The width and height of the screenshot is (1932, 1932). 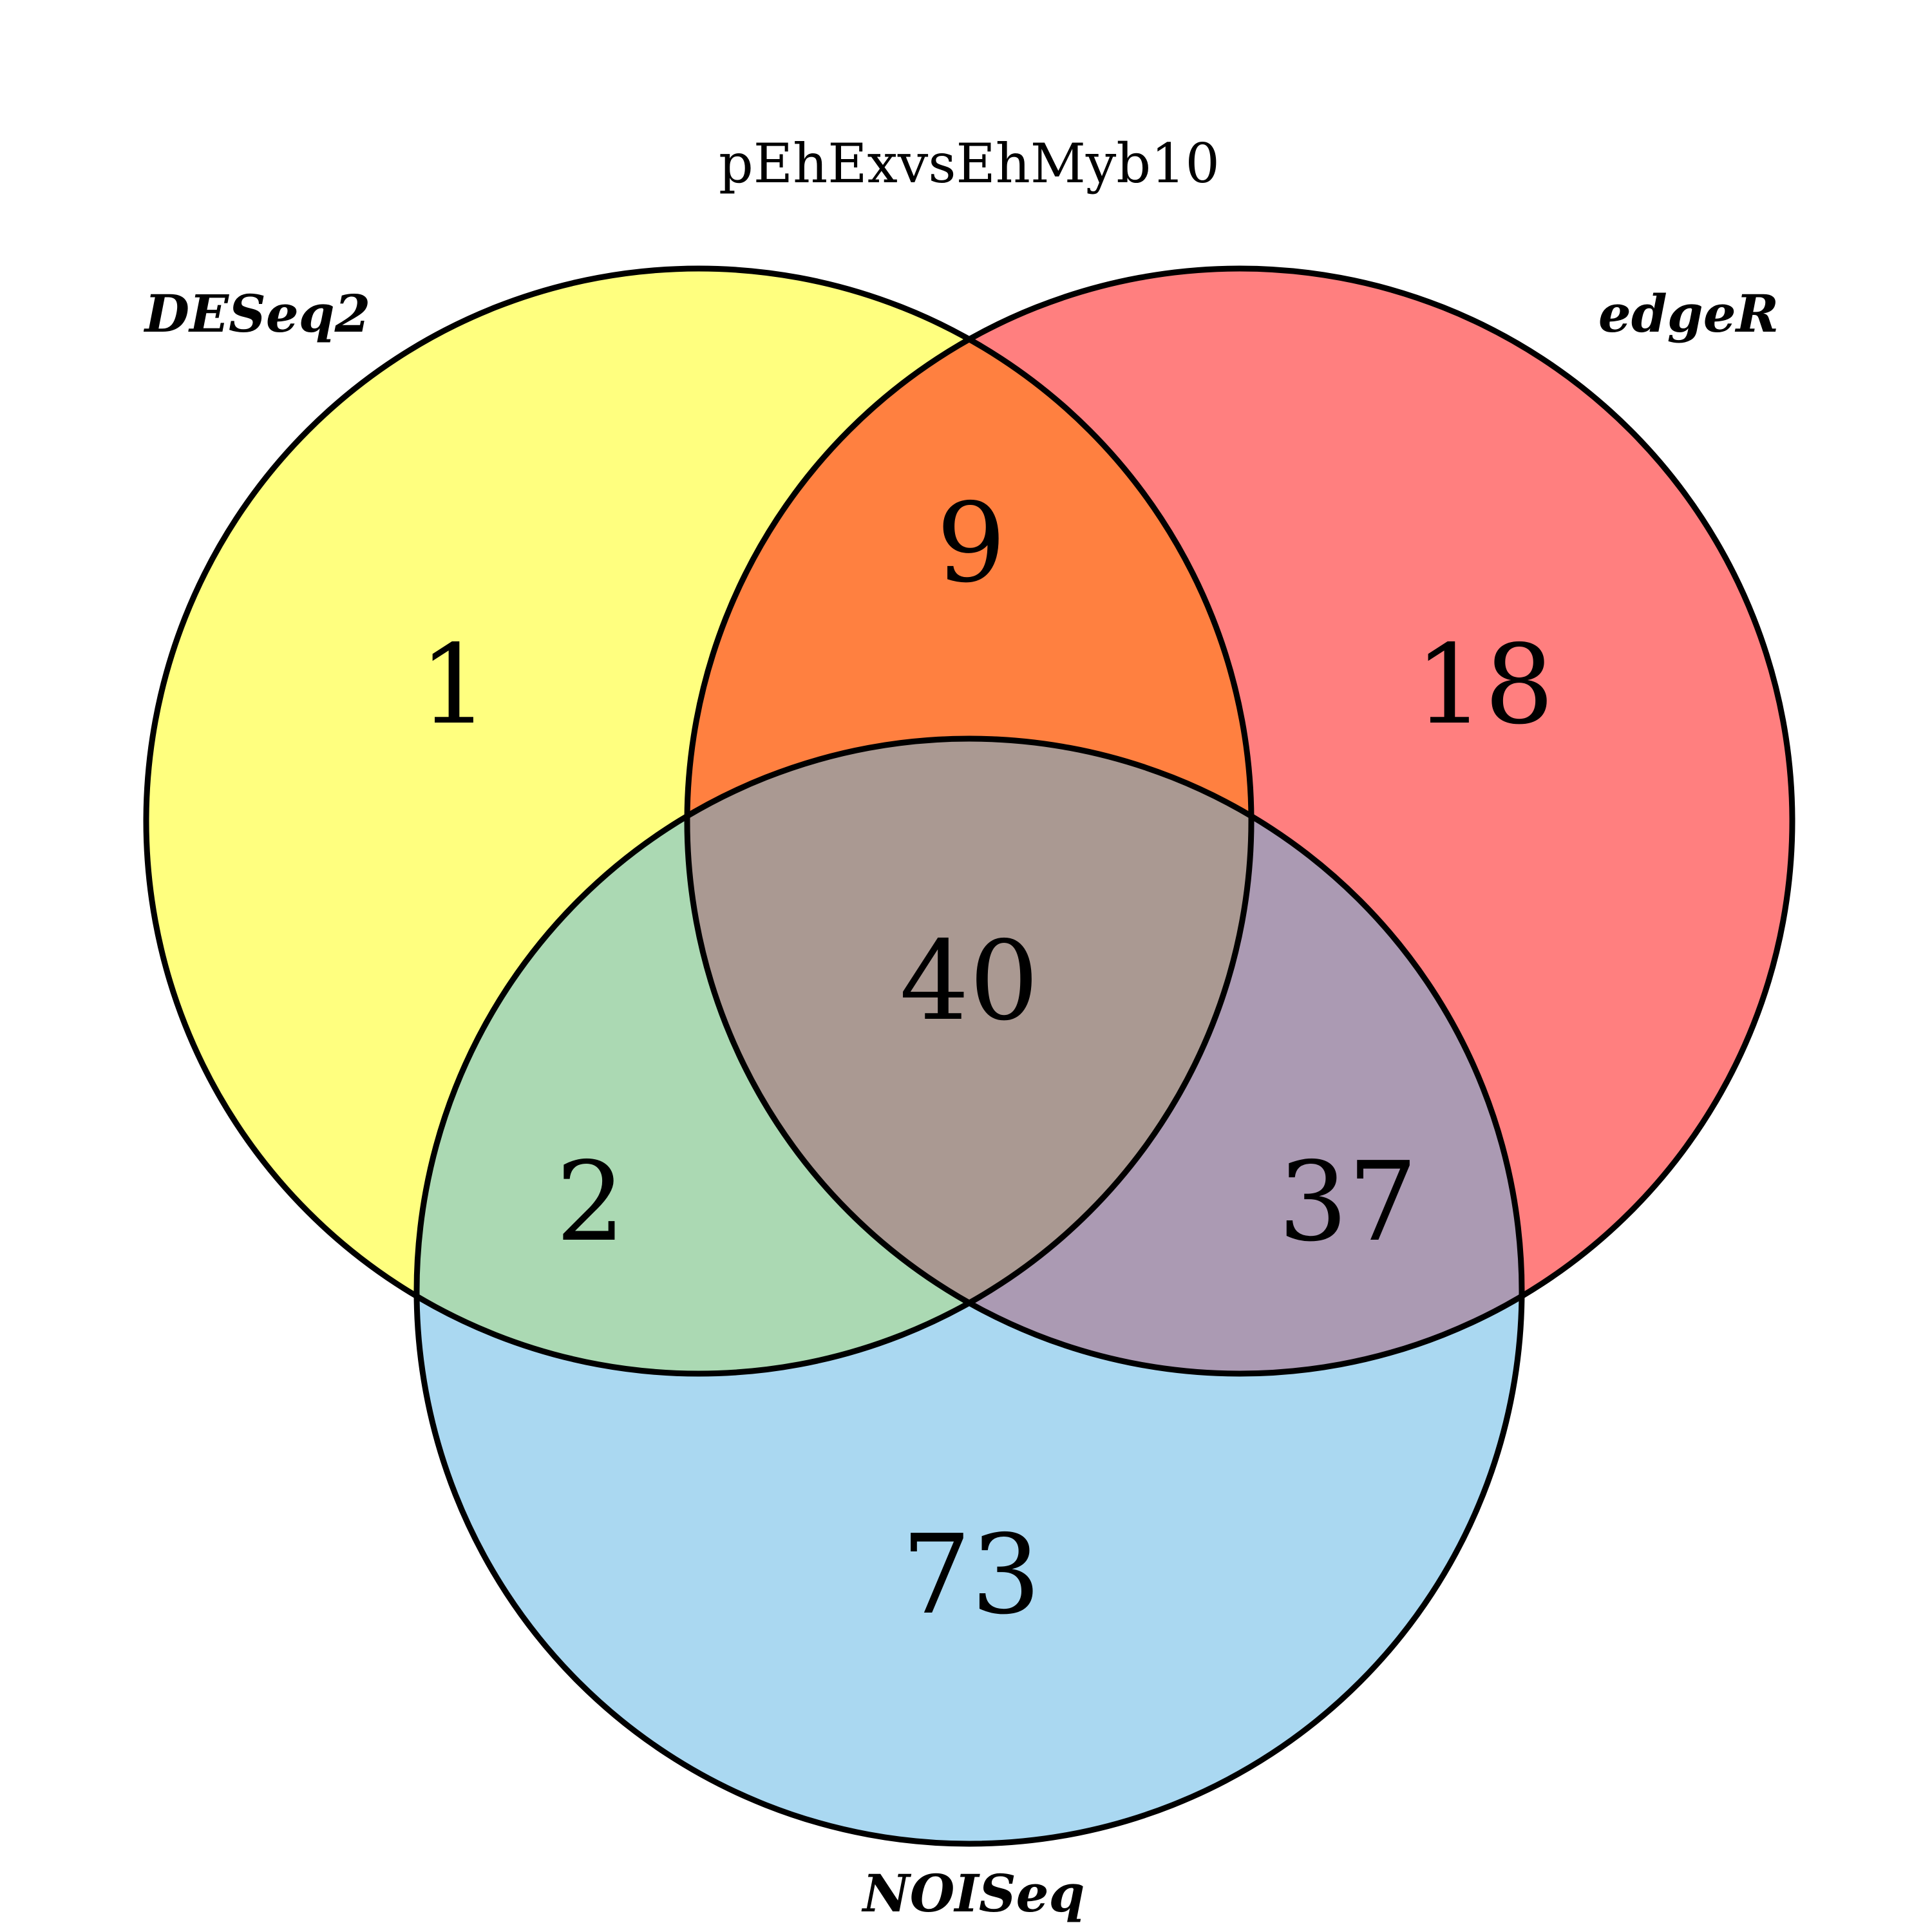 What do you see at coordinates (970, 163) in the screenshot?
I see `diagram-title: pEhExvsEhMyb10` at bounding box center [970, 163].